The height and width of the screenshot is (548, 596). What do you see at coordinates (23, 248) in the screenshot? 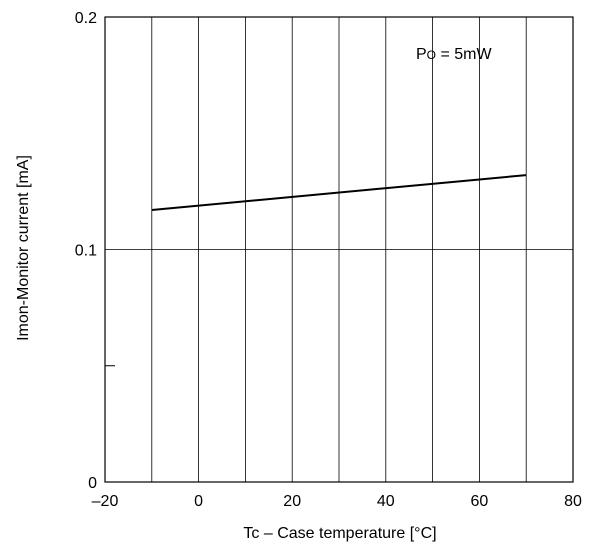
I see `y-axis-title: Imon-Monitor current [mA]` at bounding box center [23, 248].